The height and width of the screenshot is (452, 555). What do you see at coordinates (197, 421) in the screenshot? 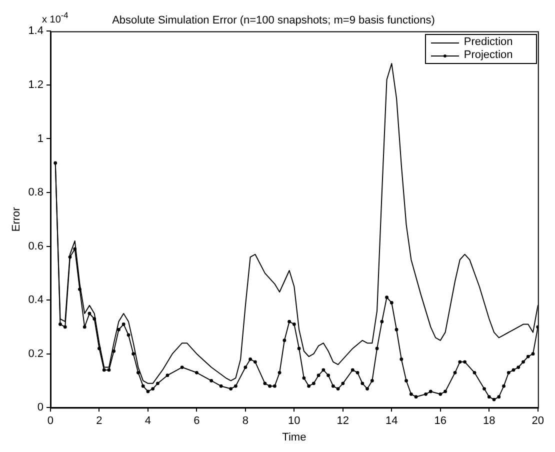
I see `x-tick-label: 6` at bounding box center [197, 421].